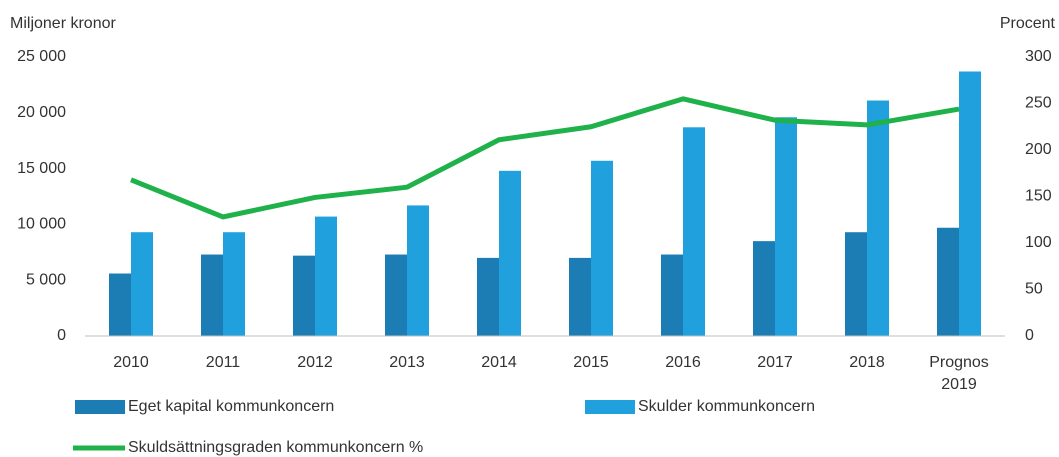 This screenshot has height=457, width=1059. I want to click on y2-tick-label: 300, so click(1038, 56).